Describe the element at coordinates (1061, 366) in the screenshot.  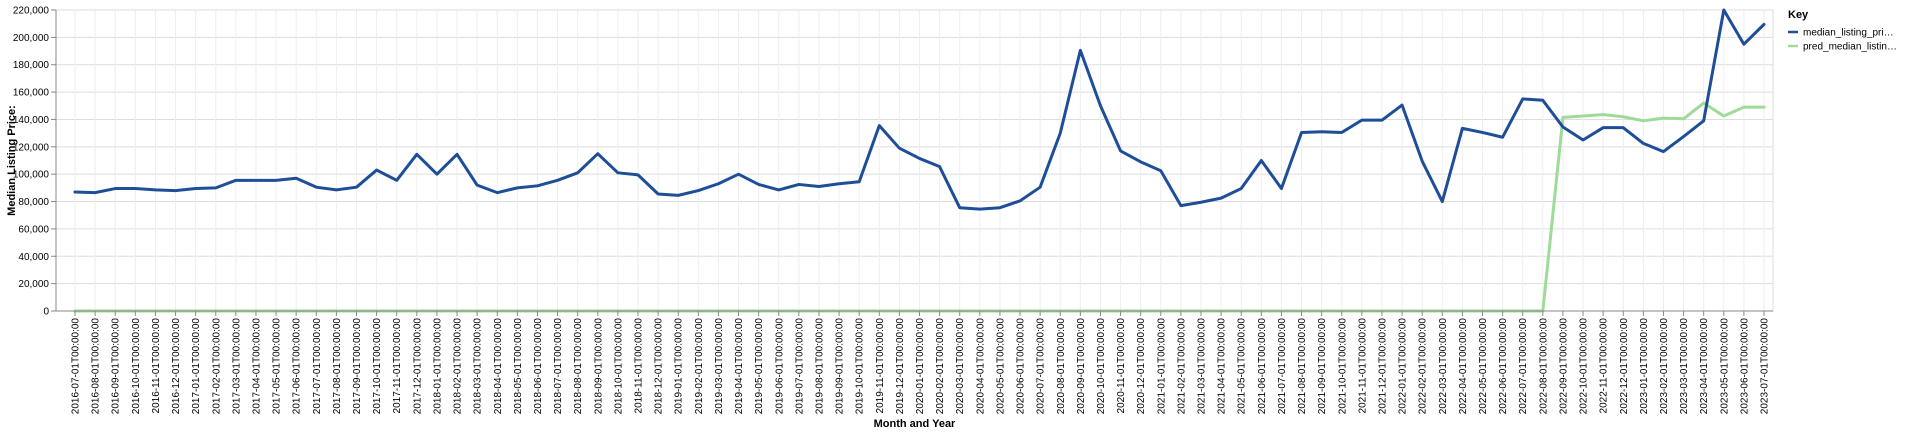
I see `x-tick-label: 2020-08-01T00:00:00` at that location.